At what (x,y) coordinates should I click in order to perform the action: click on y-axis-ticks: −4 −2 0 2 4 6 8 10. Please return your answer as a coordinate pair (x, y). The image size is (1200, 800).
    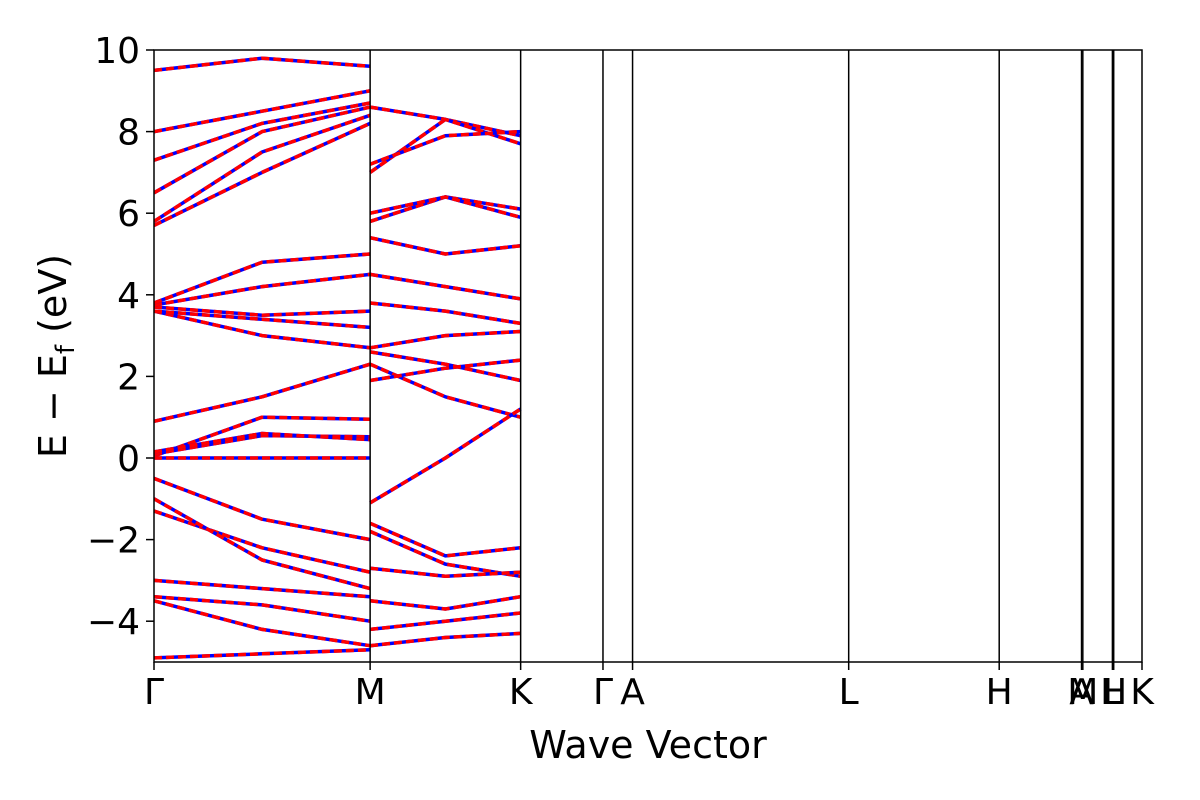
    Looking at the image, I should click on (120, 337).